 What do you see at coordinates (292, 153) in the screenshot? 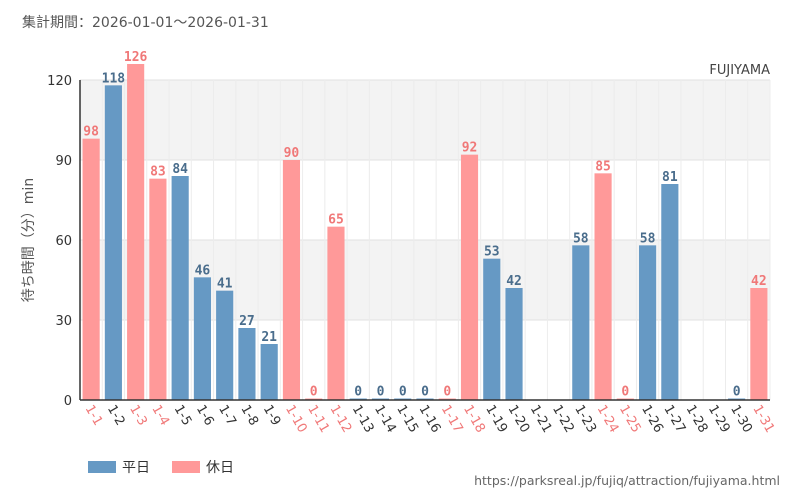
I see `value-label-1-10: 90` at bounding box center [292, 153].